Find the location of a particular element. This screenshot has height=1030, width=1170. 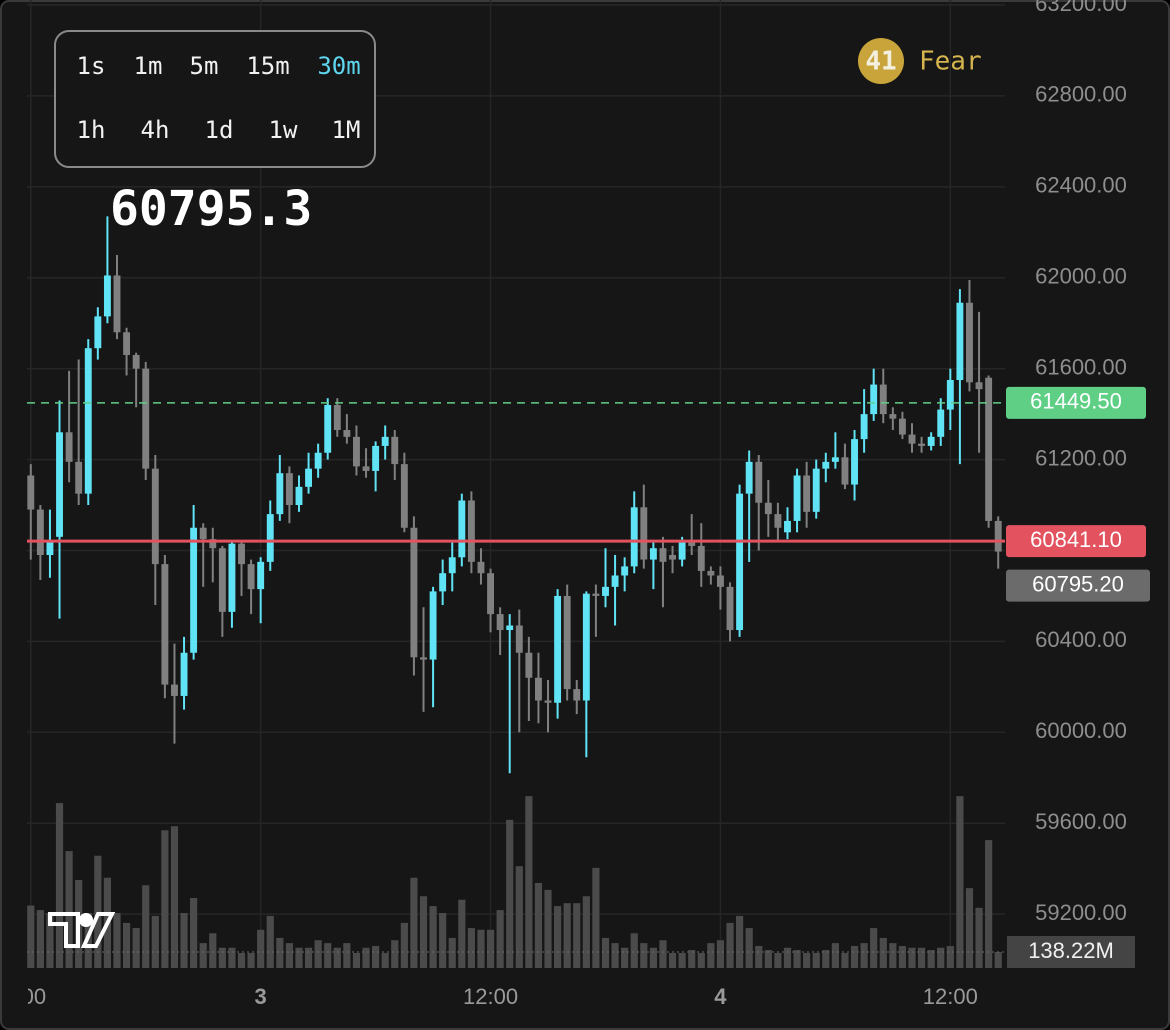

logo-v is located at coordinates (98, 930).